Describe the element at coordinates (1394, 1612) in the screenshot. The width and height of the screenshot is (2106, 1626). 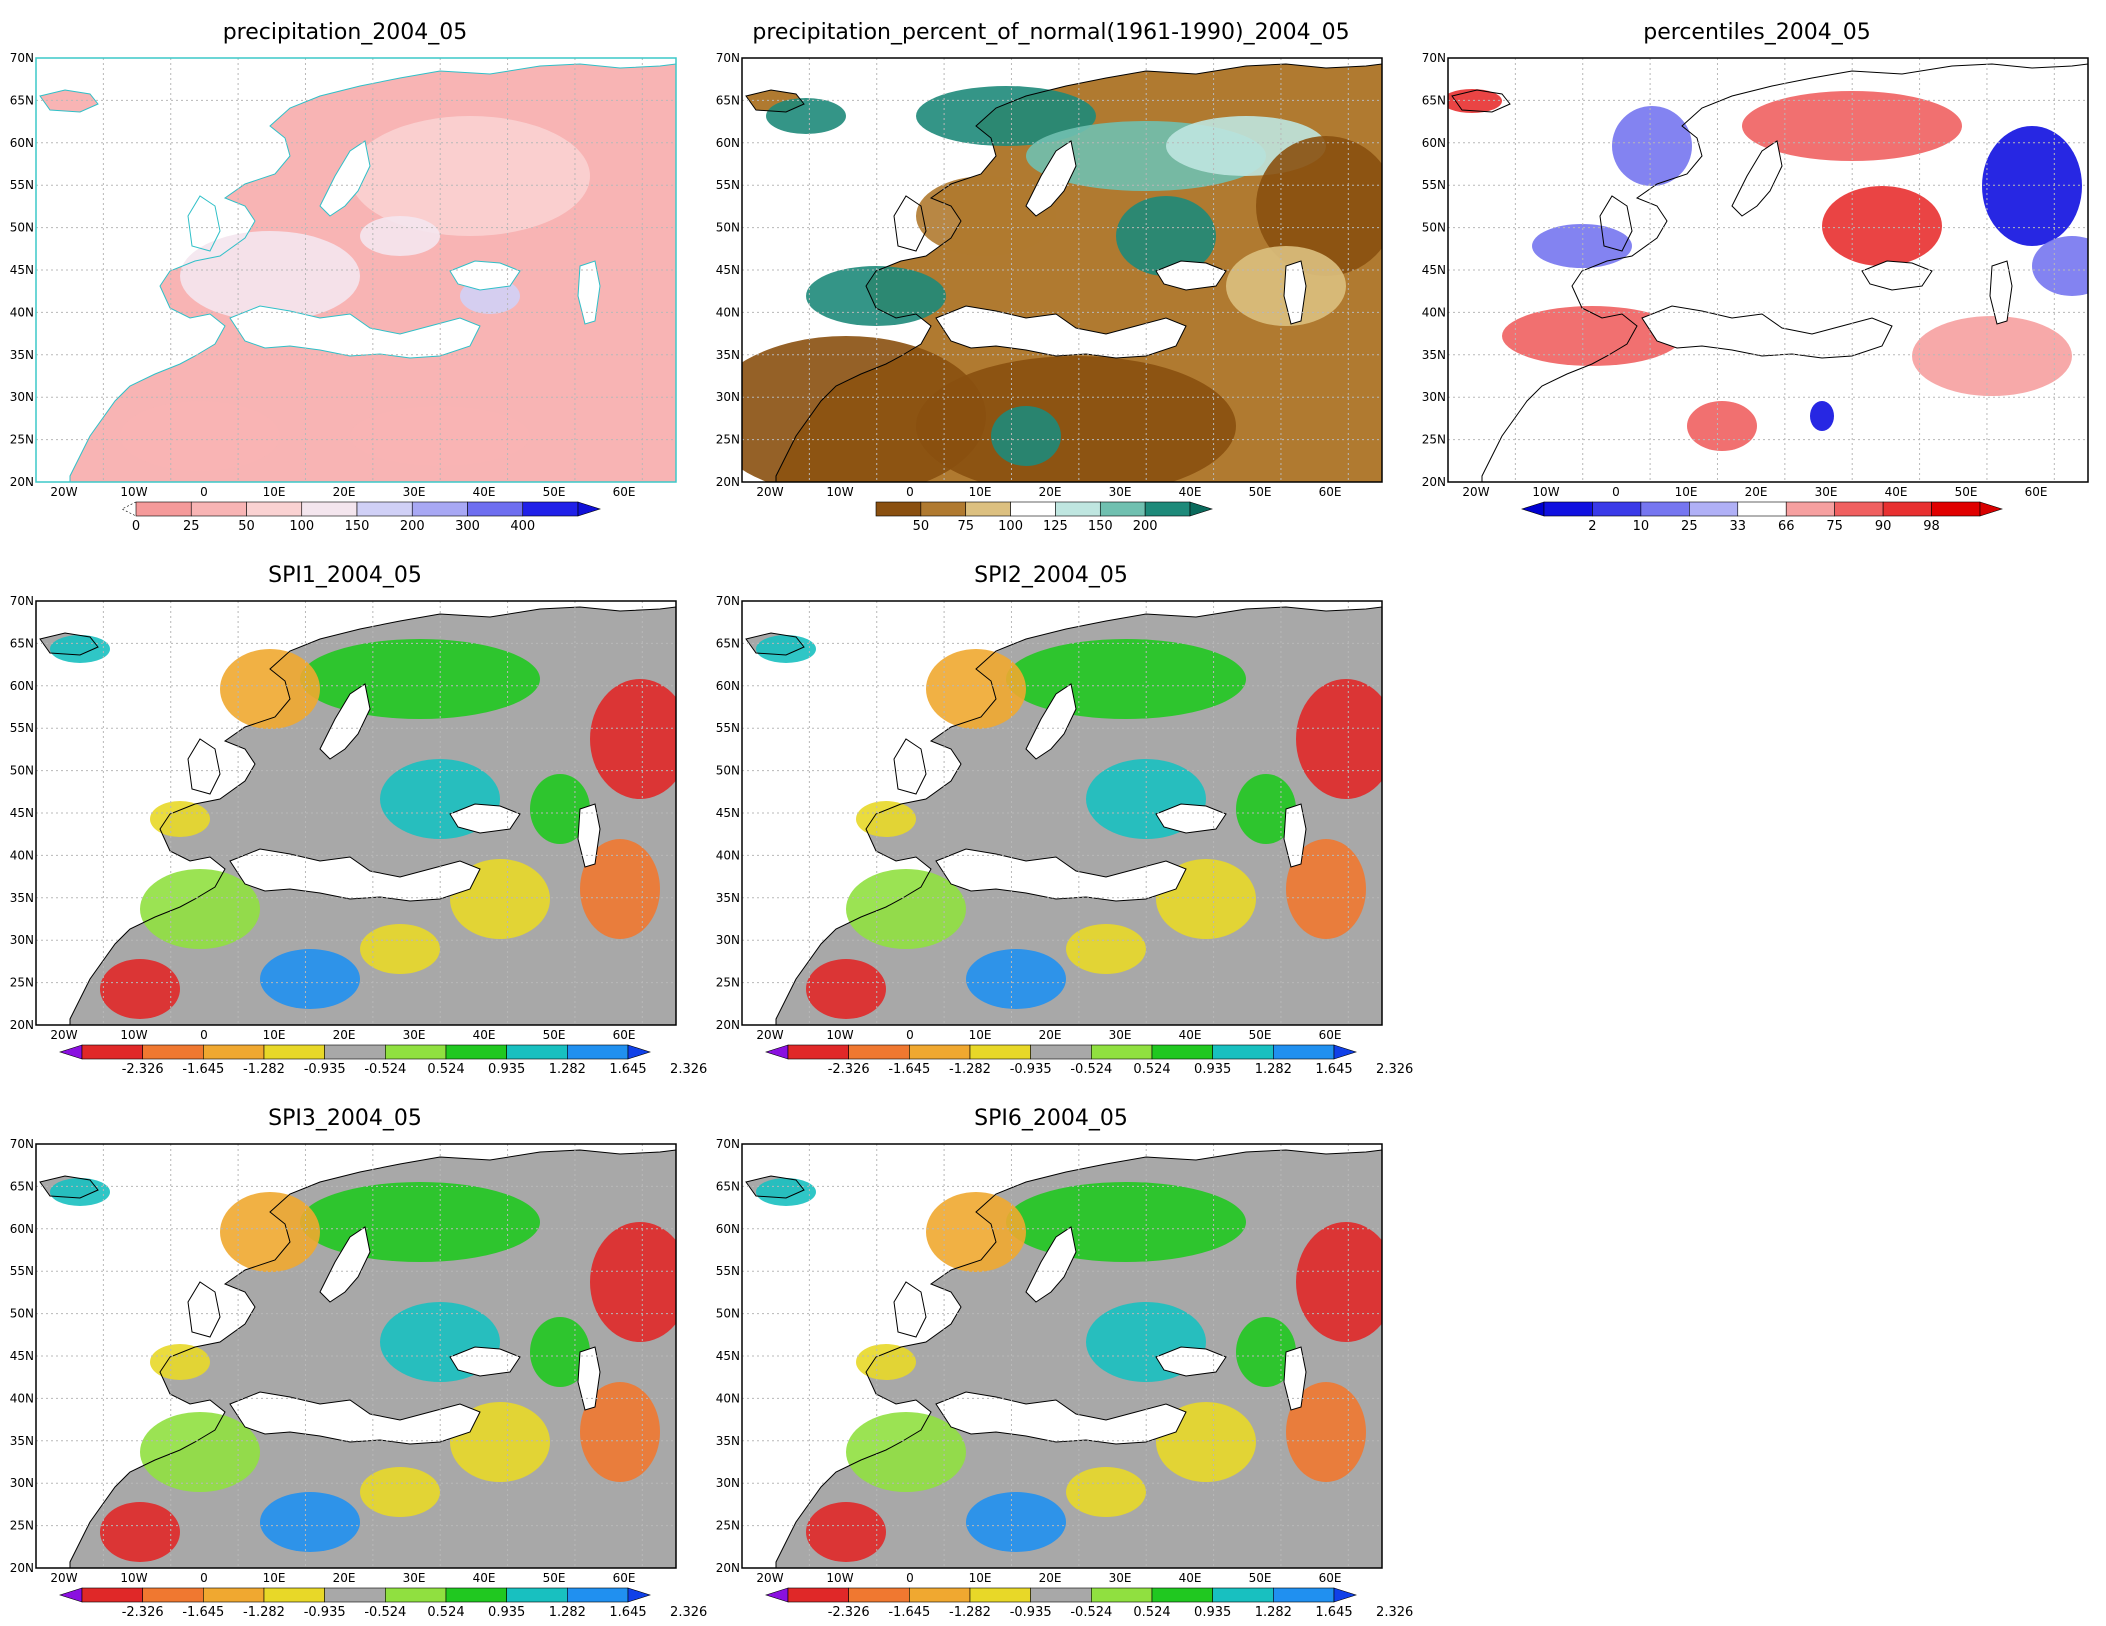
I see `colorbar-label: 2.326` at that location.